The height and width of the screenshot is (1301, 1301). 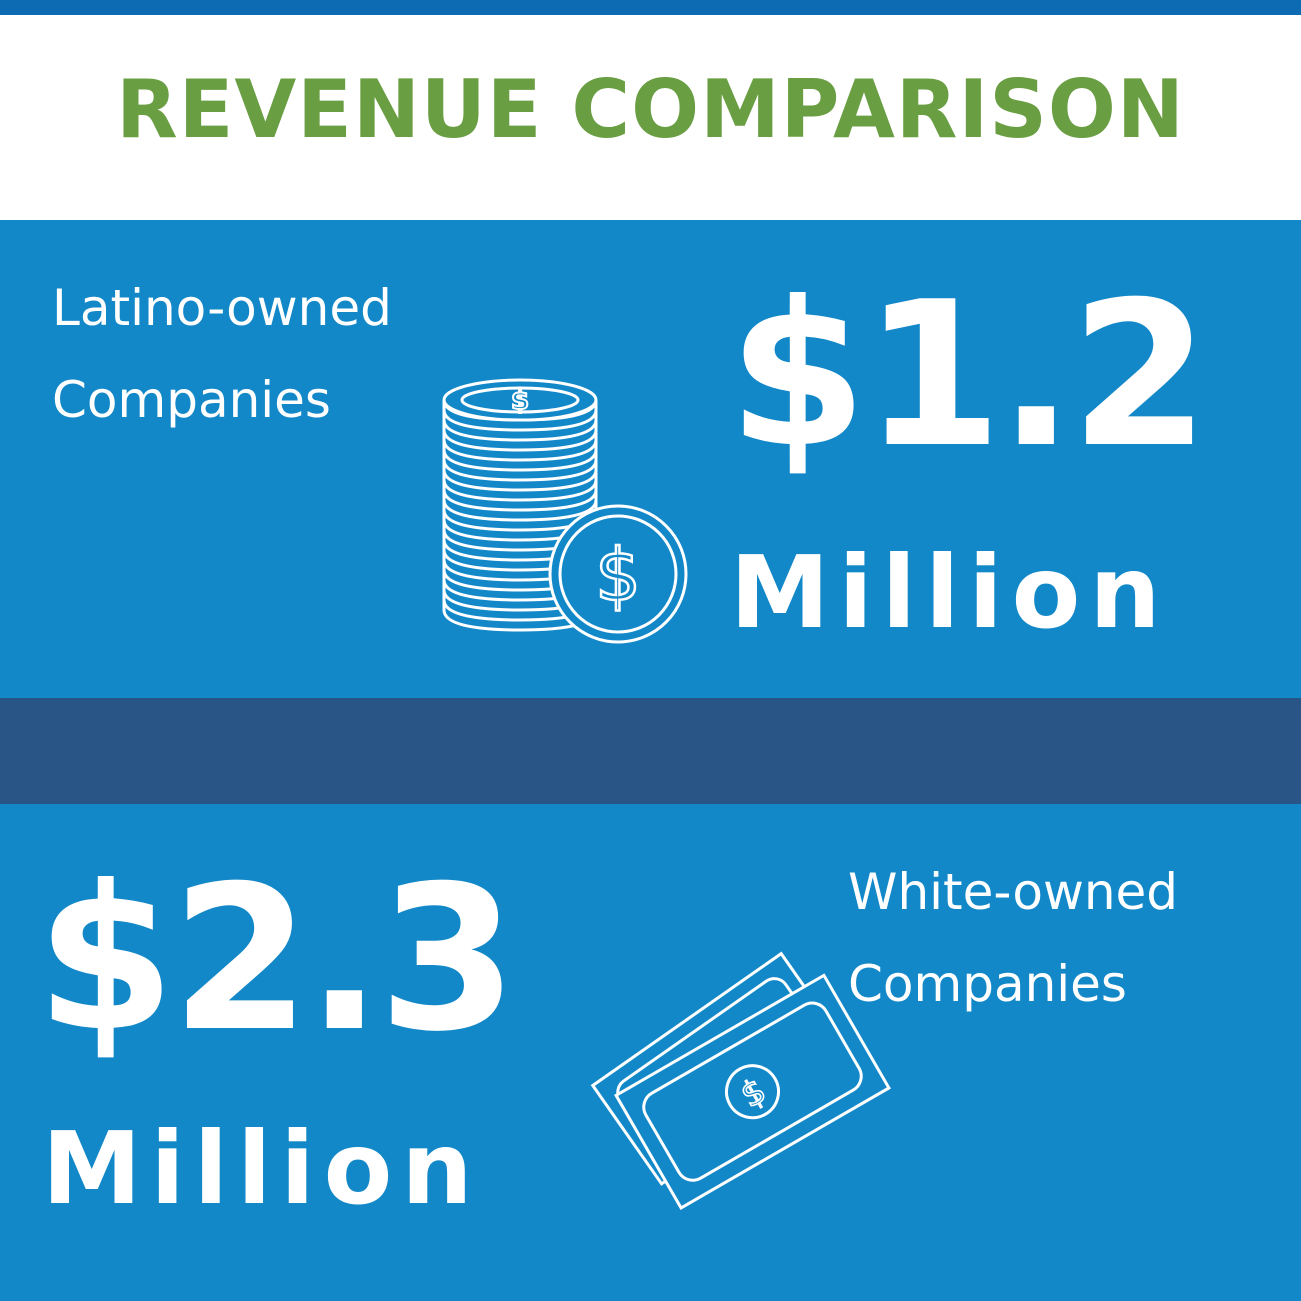 I want to click on white-revenue-unit: Million, so click(x=262, y=1168).